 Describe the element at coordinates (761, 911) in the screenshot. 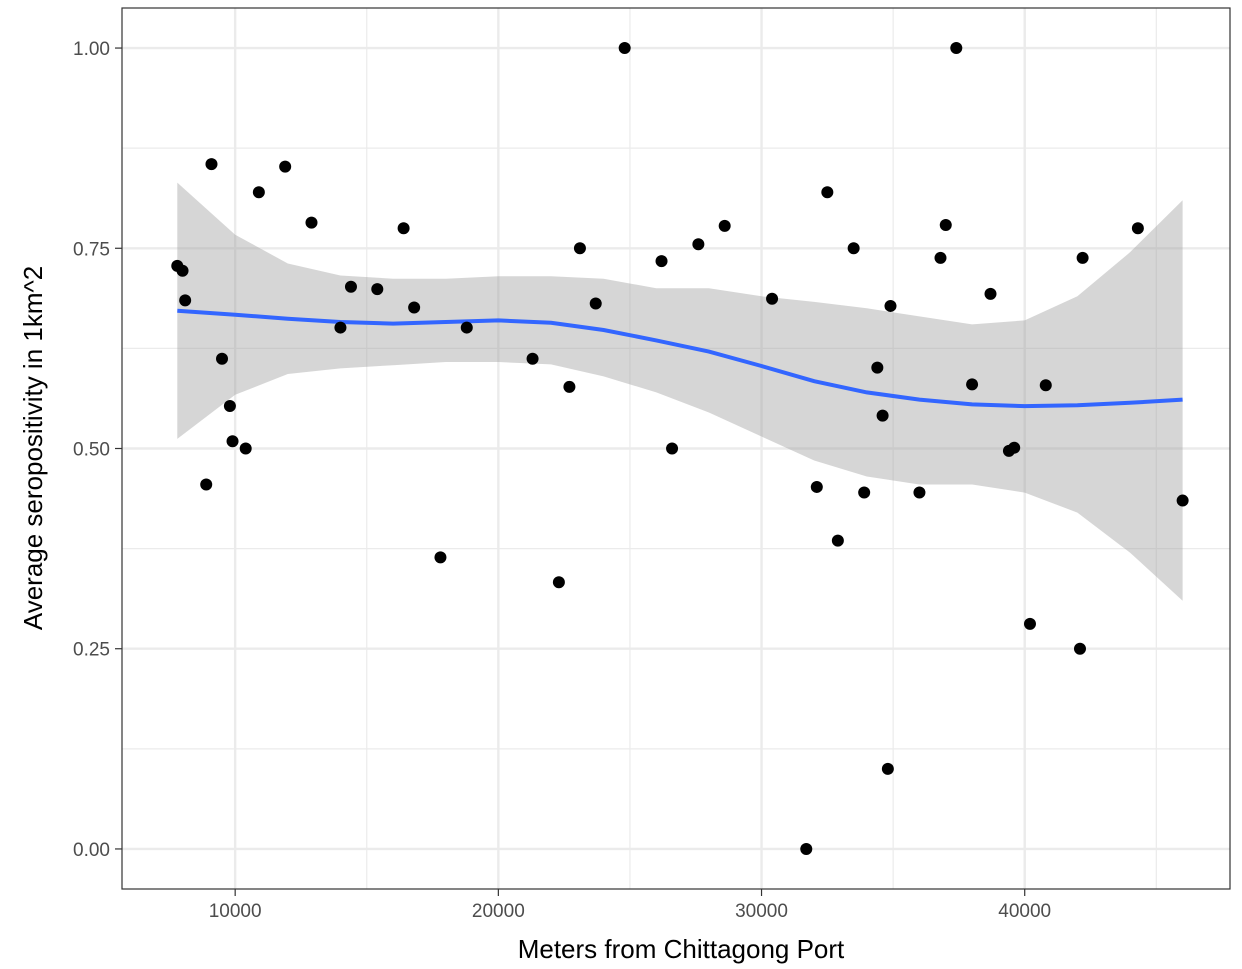

I see `x-tick-label: 30000` at that location.